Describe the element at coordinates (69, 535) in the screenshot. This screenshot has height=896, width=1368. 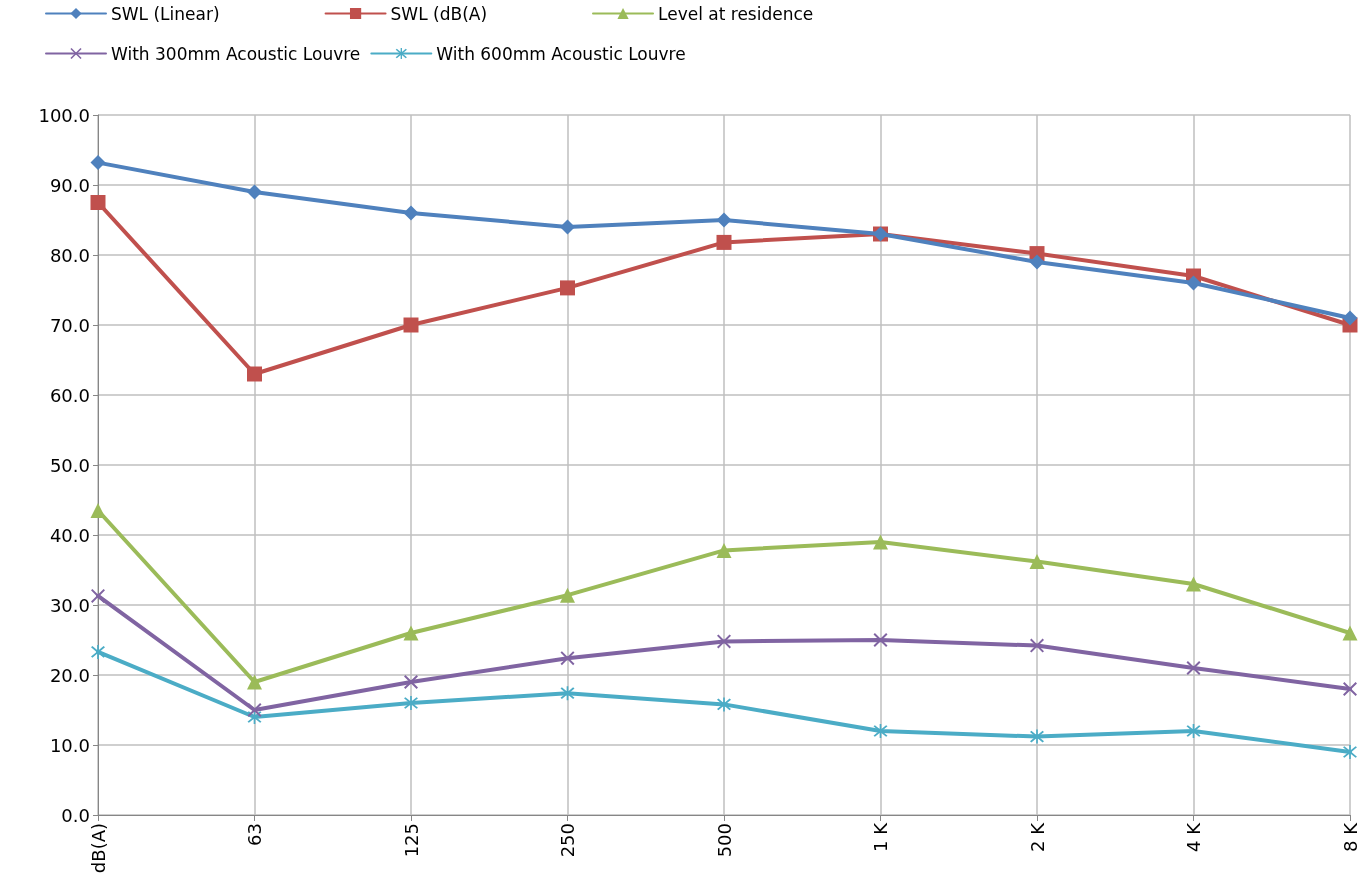
I see `y-tick-label: 40.0` at that location.